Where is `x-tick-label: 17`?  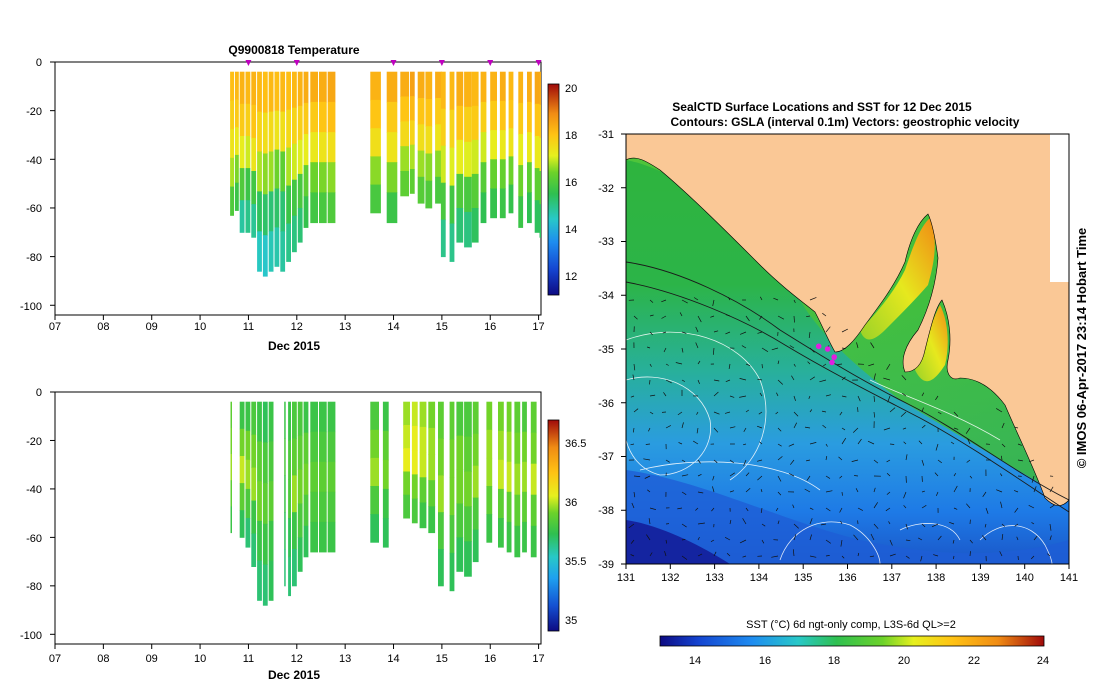 x-tick-label: 17 is located at coordinates (538, 659).